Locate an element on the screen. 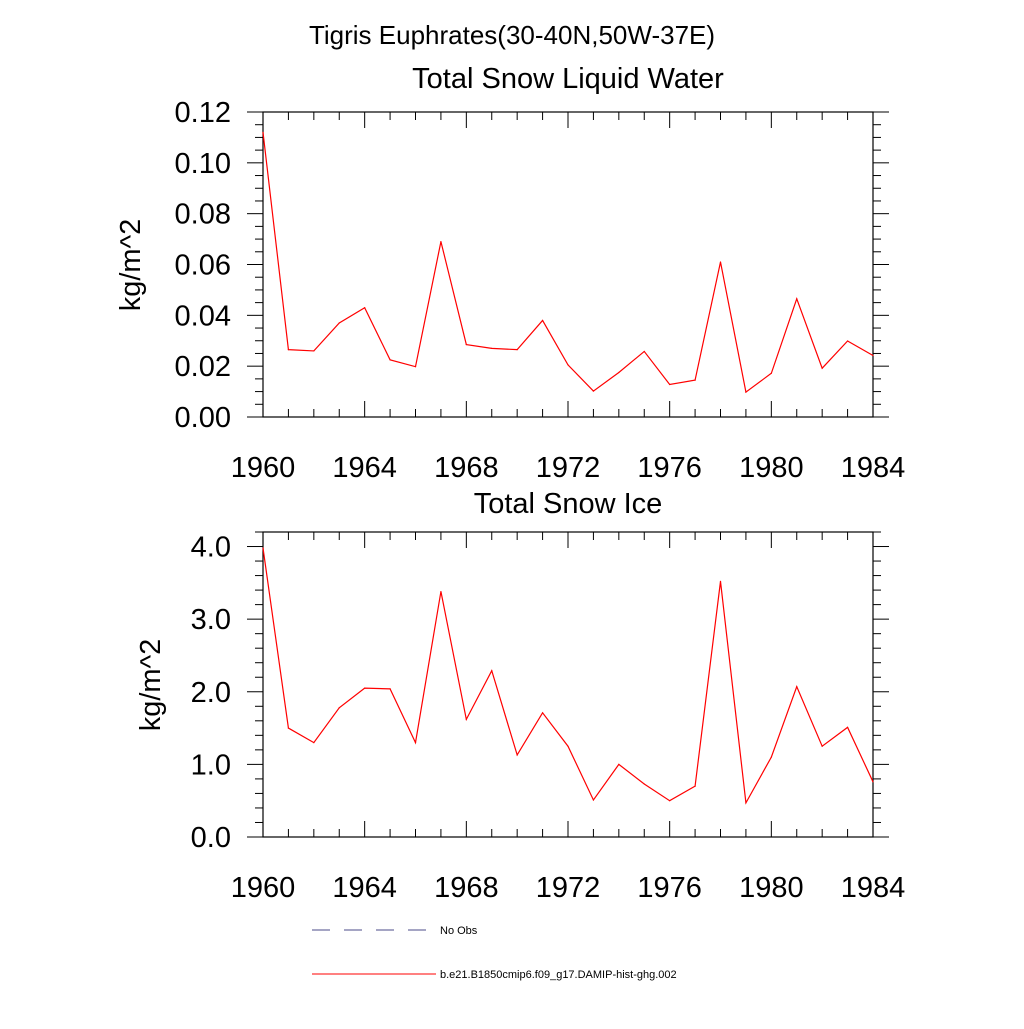 The image size is (1024, 1029). chart-title: Total Snow Liquid Water is located at coordinates (568, 79).